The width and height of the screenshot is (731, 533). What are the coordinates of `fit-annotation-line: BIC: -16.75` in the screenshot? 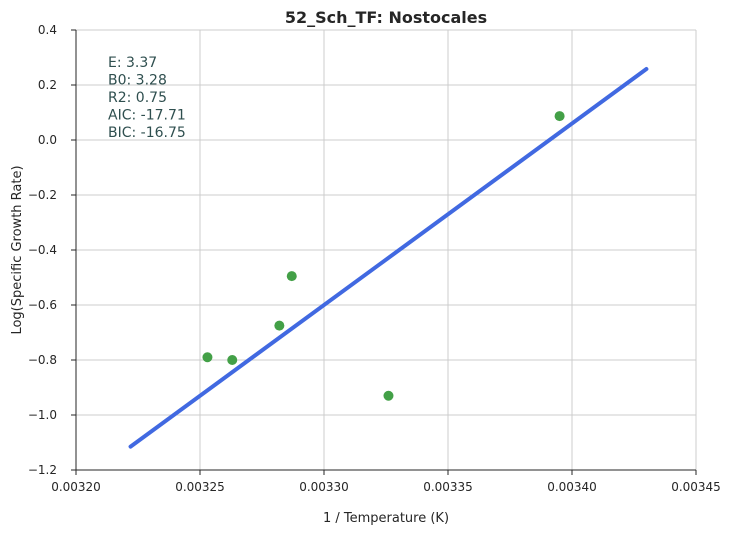 It's located at (147, 133).